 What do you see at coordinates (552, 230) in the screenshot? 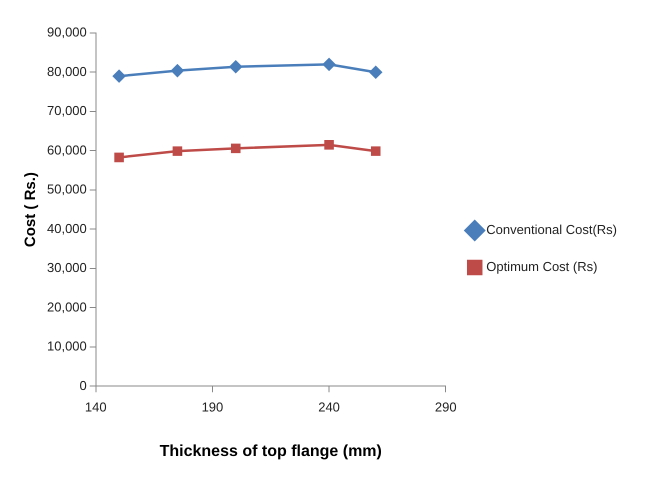
I see `legend-label: Conventional Cost(Rs)` at bounding box center [552, 230].